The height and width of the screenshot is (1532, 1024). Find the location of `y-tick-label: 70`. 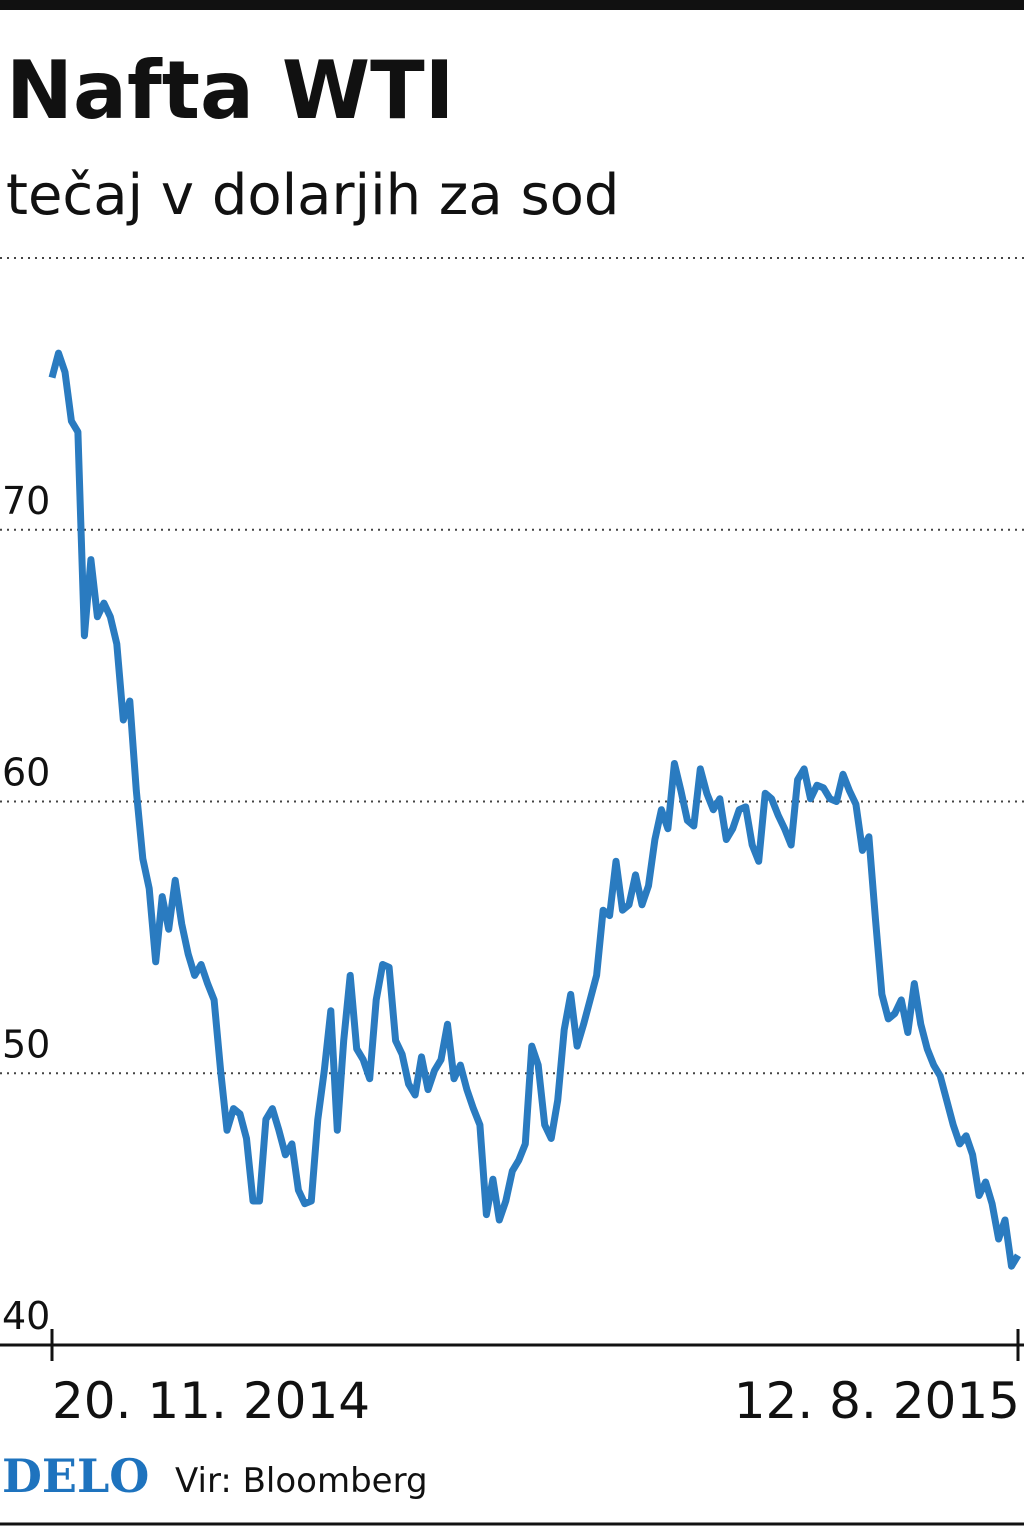

y-tick-label: 70 is located at coordinates (26, 501).